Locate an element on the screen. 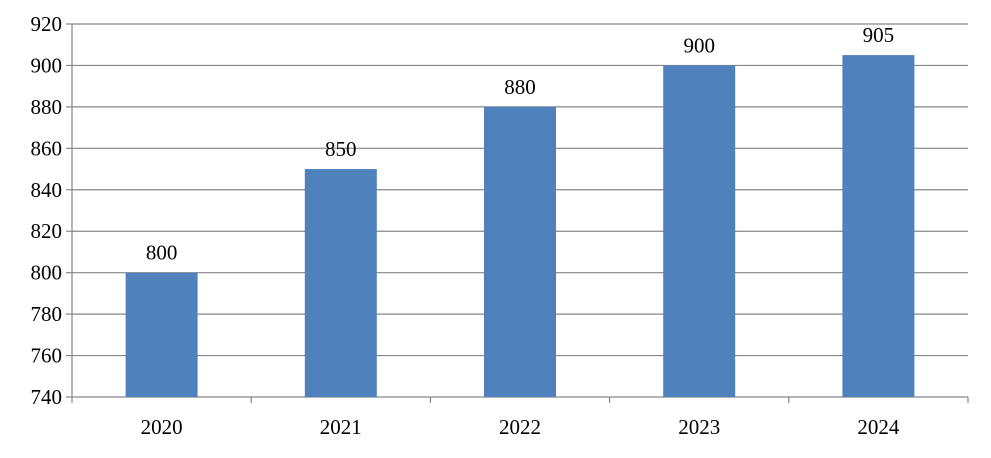  x-tick-label: 2022 is located at coordinates (520, 427).